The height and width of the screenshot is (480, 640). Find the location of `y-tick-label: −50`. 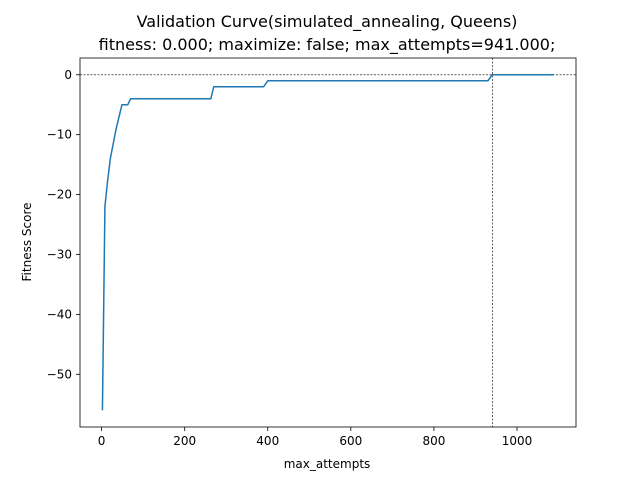

y-tick-label: −50 is located at coordinates (59, 374).